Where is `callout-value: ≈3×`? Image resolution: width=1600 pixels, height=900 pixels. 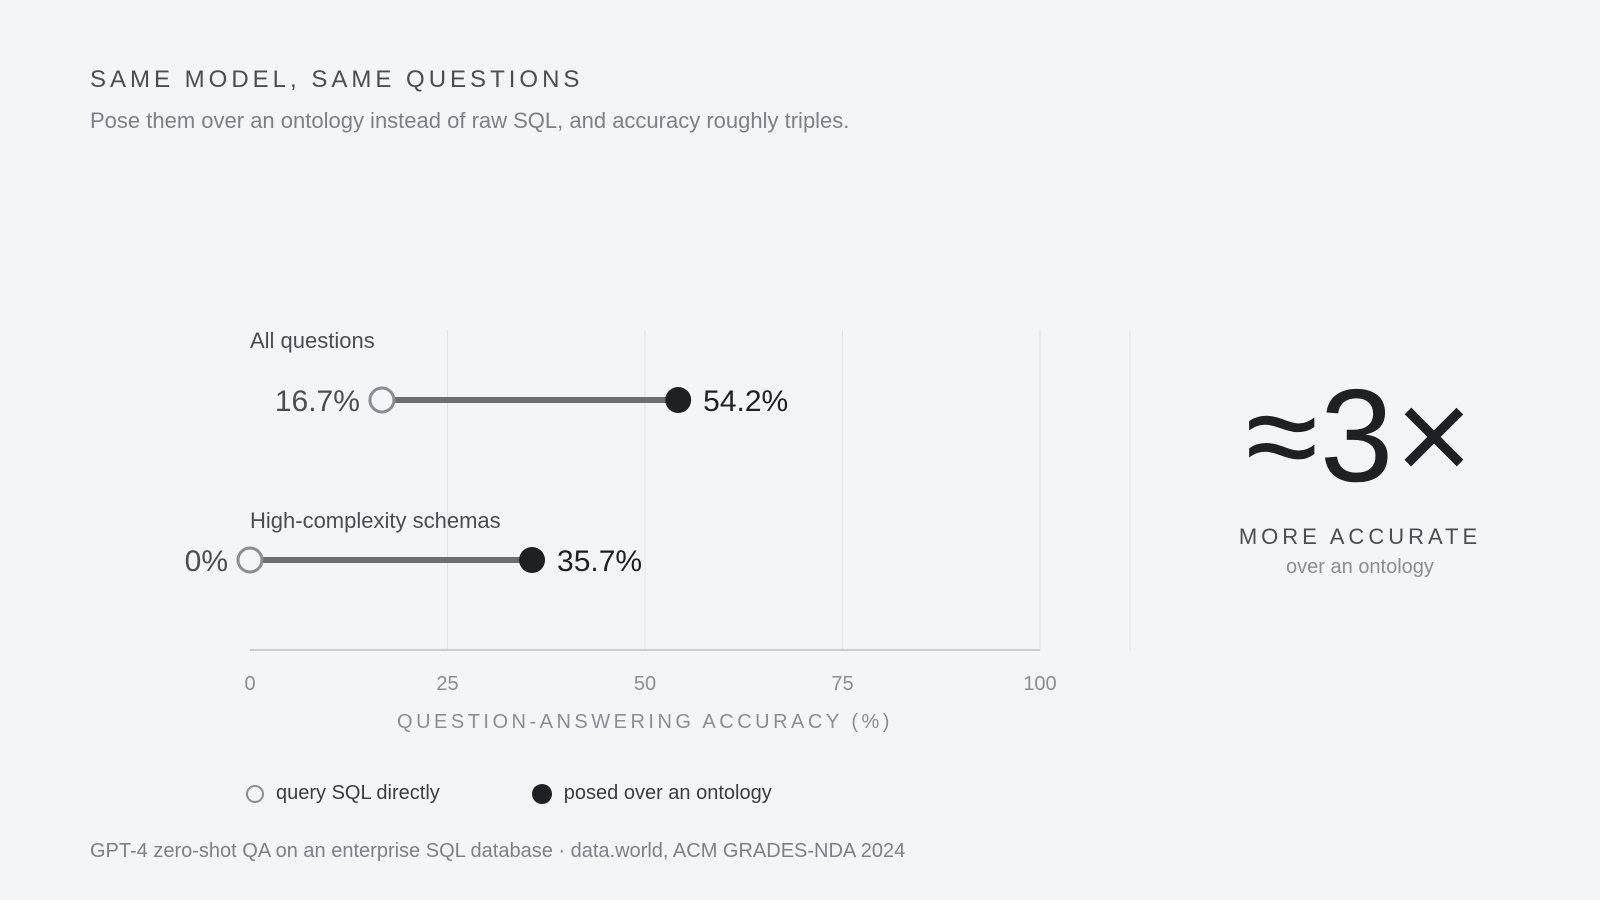 callout-value: ≈3× is located at coordinates (1360, 435).